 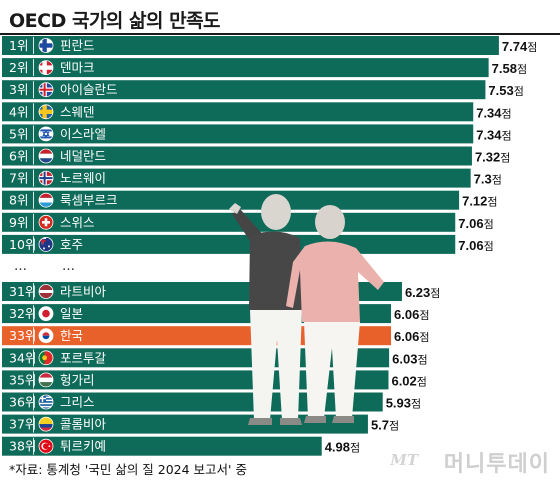 I want to click on country-label: 포르투갈, so click(x=83, y=357).